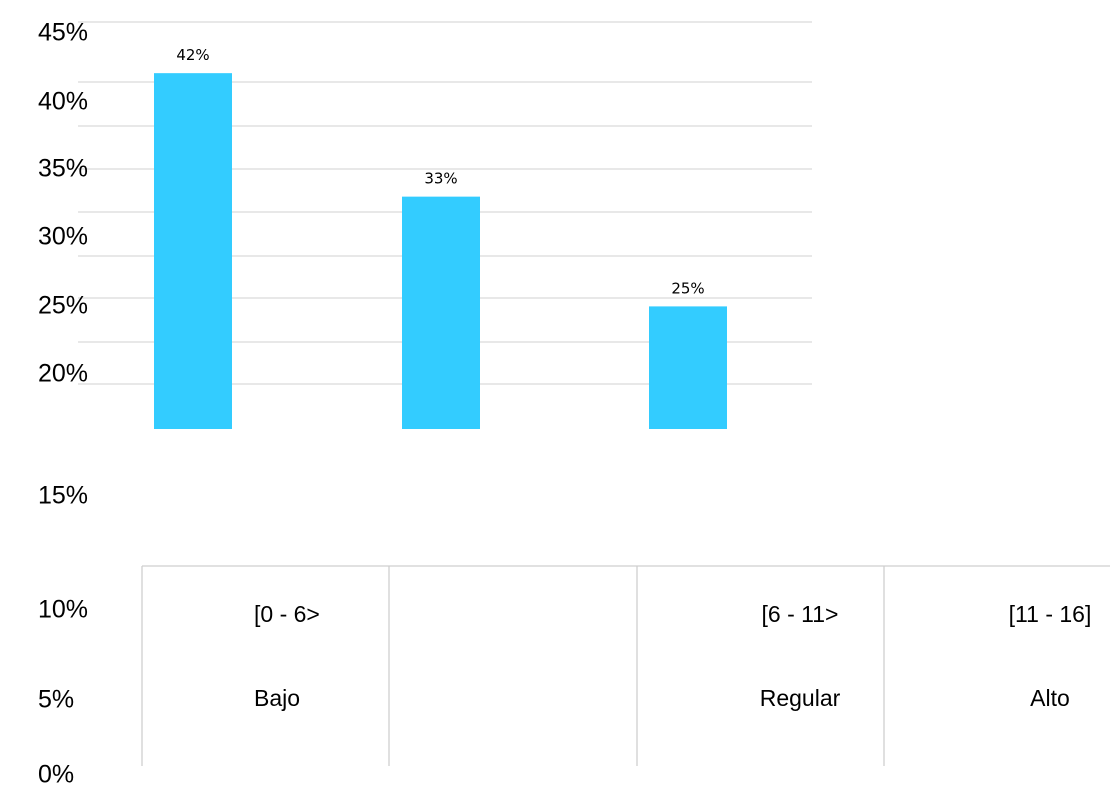 The width and height of the screenshot is (1118, 786). What do you see at coordinates (63, 102) in the screenshot?
I see `y-tick-label: 40%` at bounding box center [63, 102].